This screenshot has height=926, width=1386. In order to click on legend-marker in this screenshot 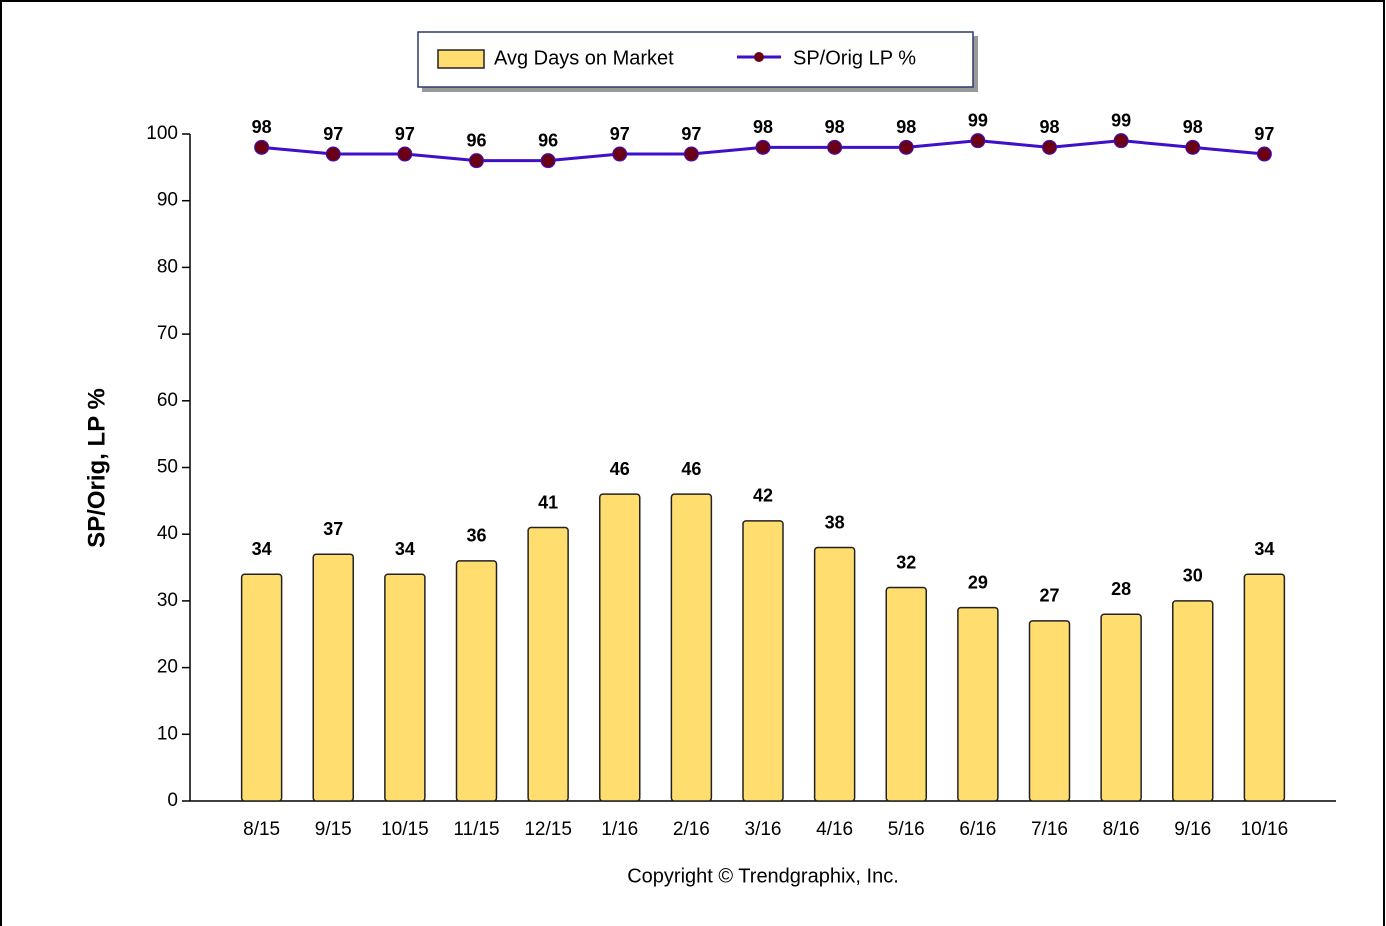, I will do `click(759, 57)`.